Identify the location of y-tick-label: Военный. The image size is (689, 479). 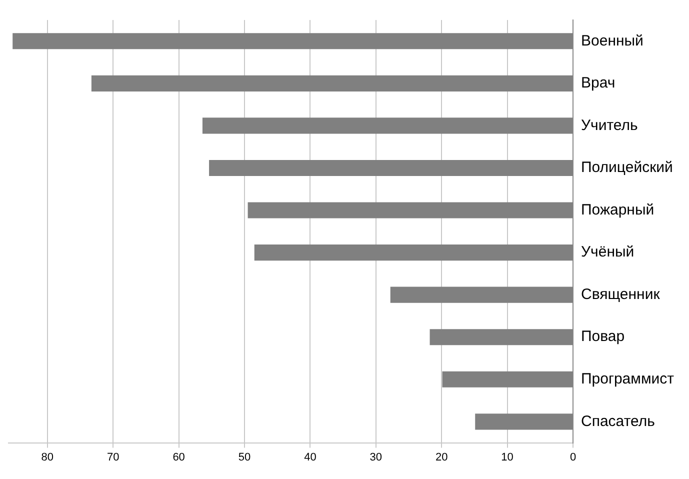
(612, 41).